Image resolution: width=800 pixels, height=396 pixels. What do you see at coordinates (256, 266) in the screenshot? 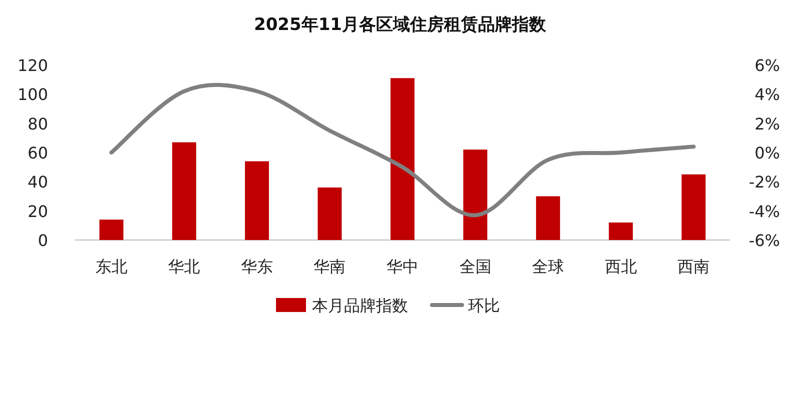
I see `x-tick-label: 华东` at bounding box center [256, 266].